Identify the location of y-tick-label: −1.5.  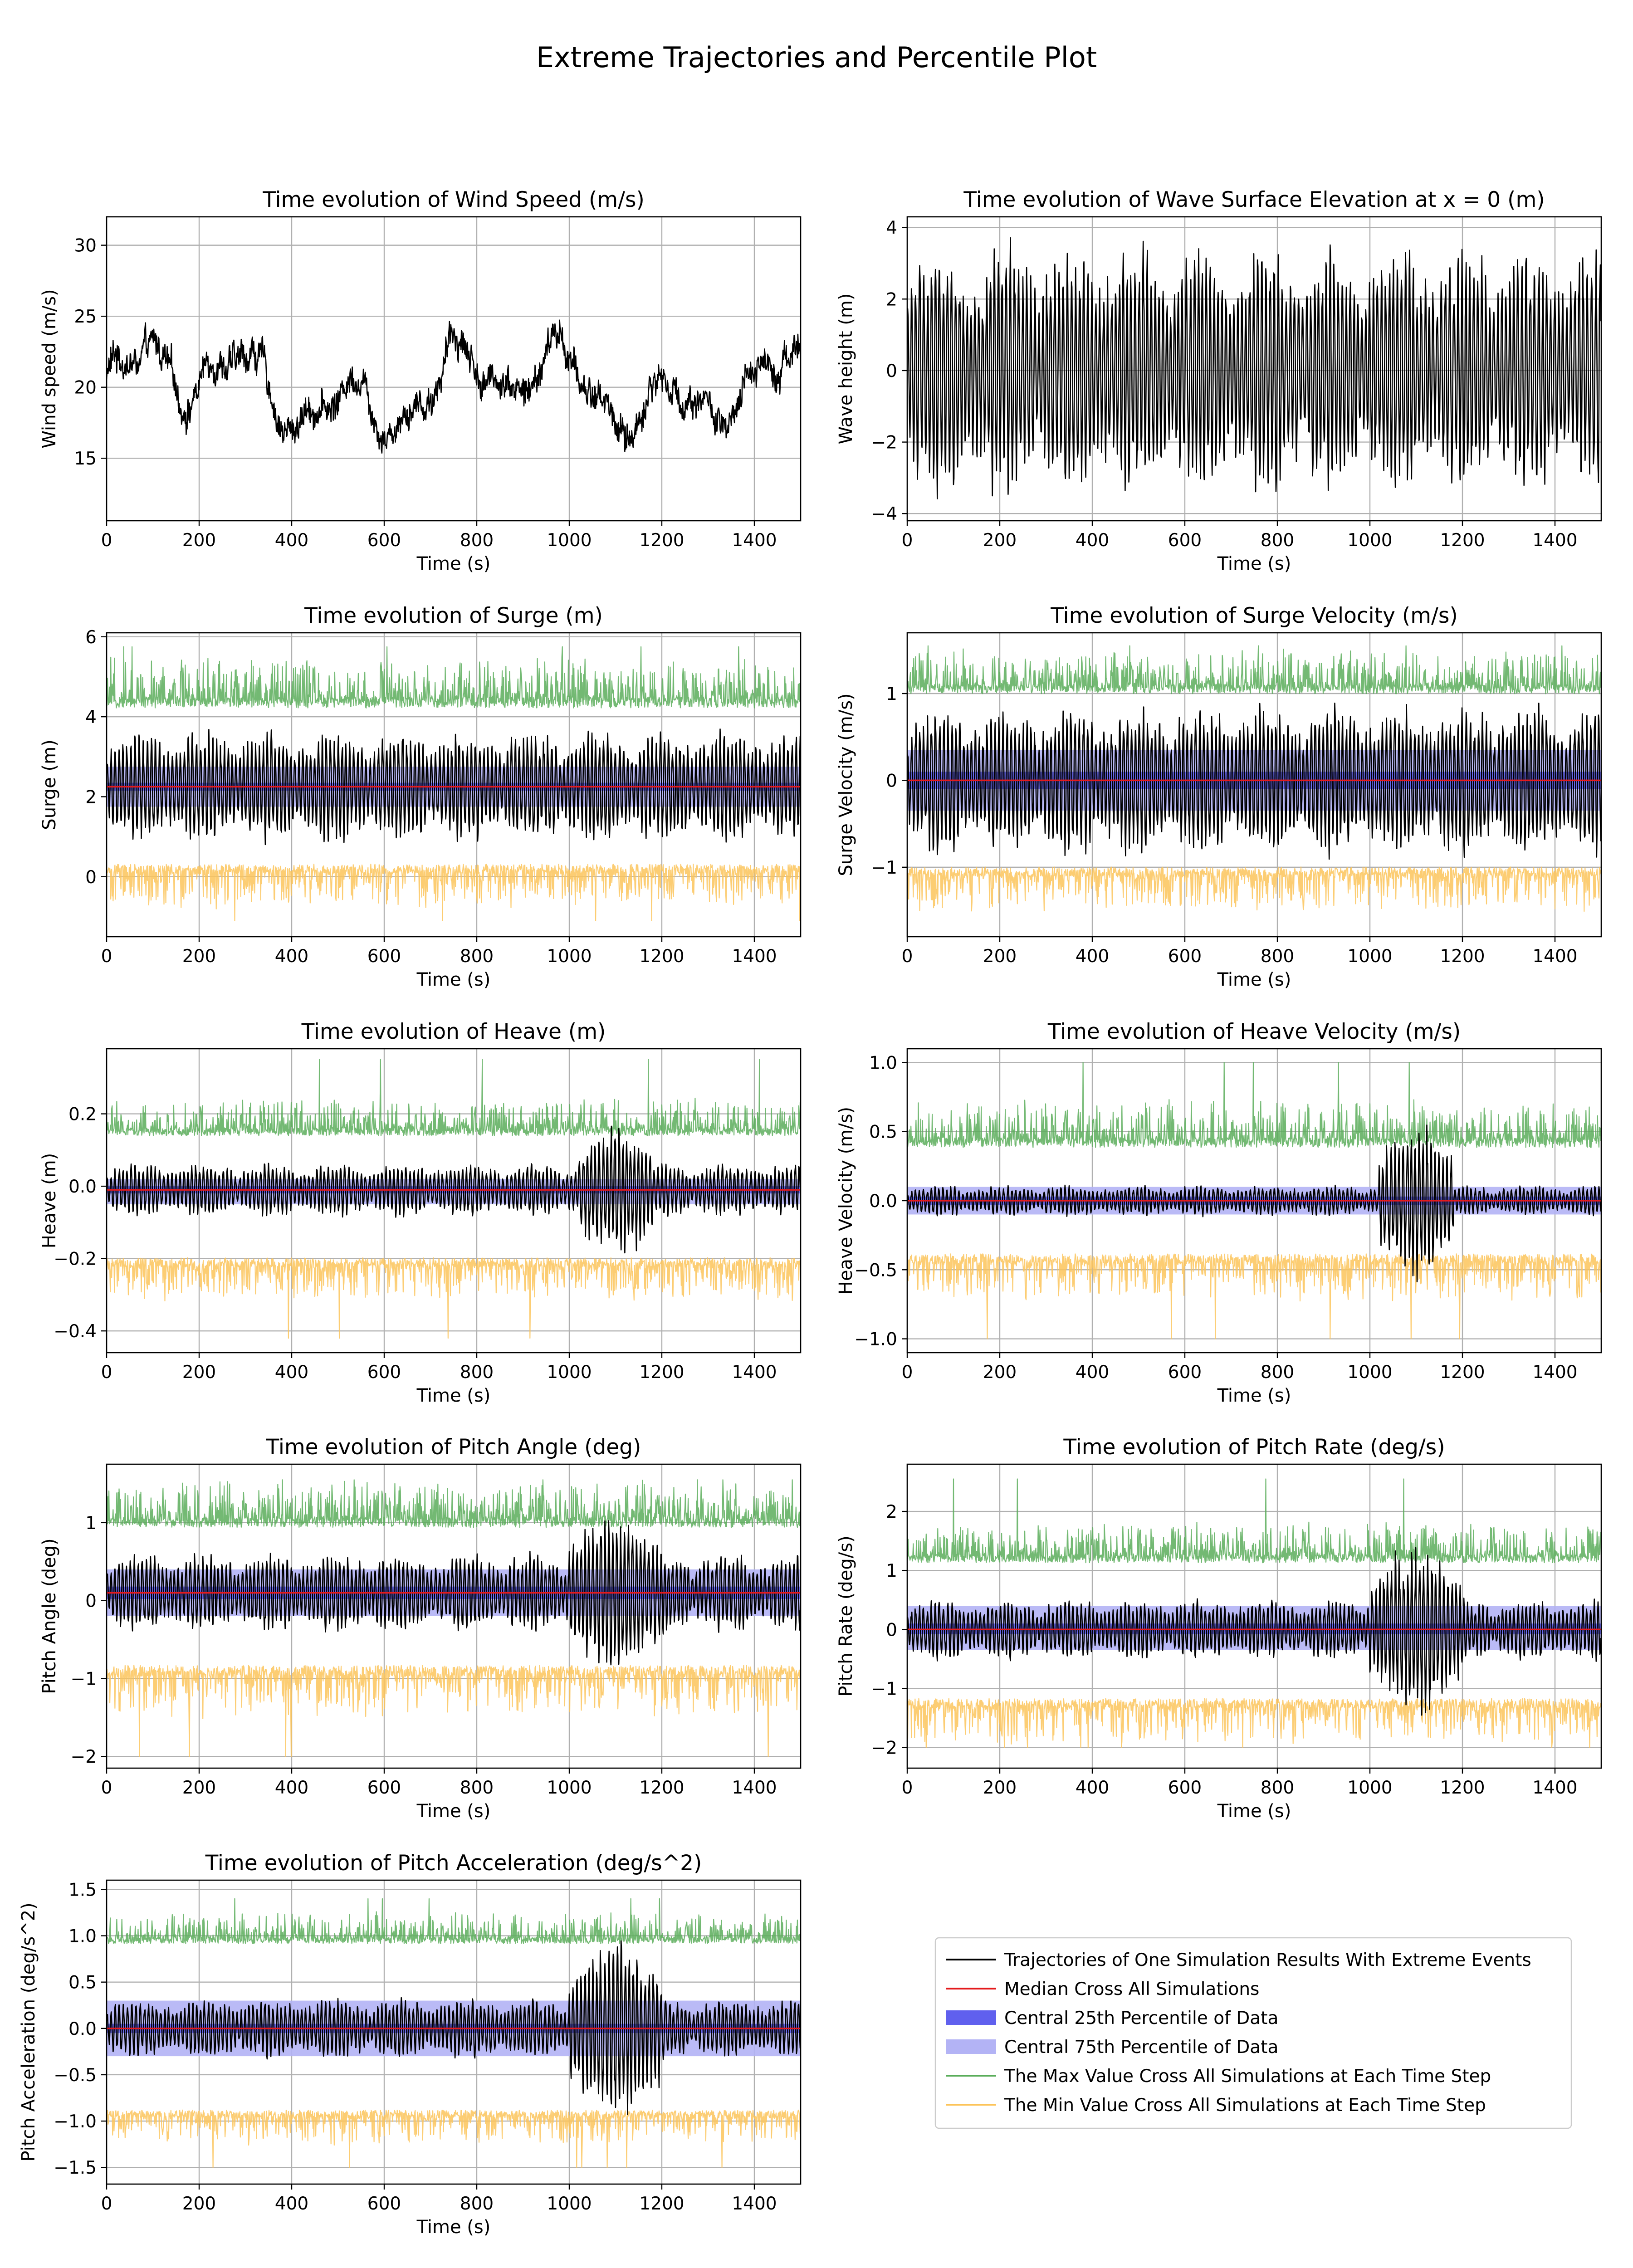
(75, 2168).